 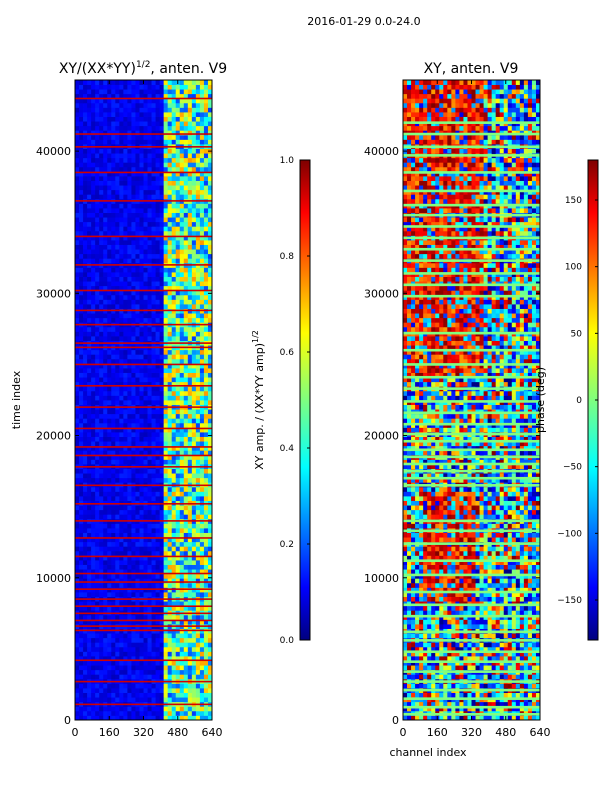 What do you see at coordinates (143, 407) in the screenshot?
I see `flagged-row` at bounding box center [143, 407].